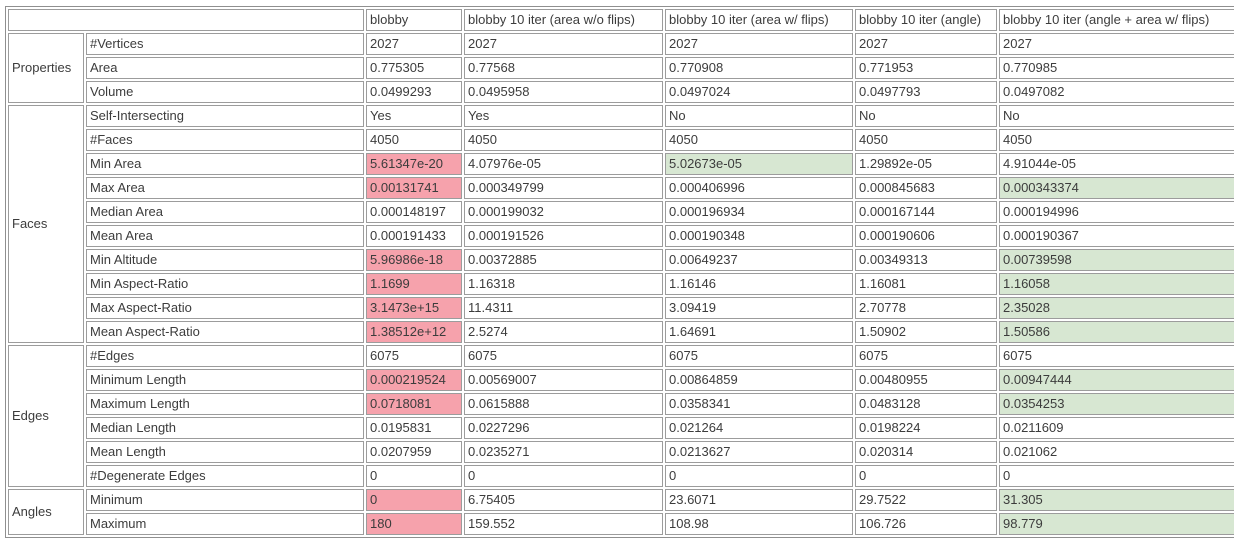  What do you see at coordinates (759, 428) in the screenshot?
I see `value-cell: 0.021264` at bounding box center [759, 428].